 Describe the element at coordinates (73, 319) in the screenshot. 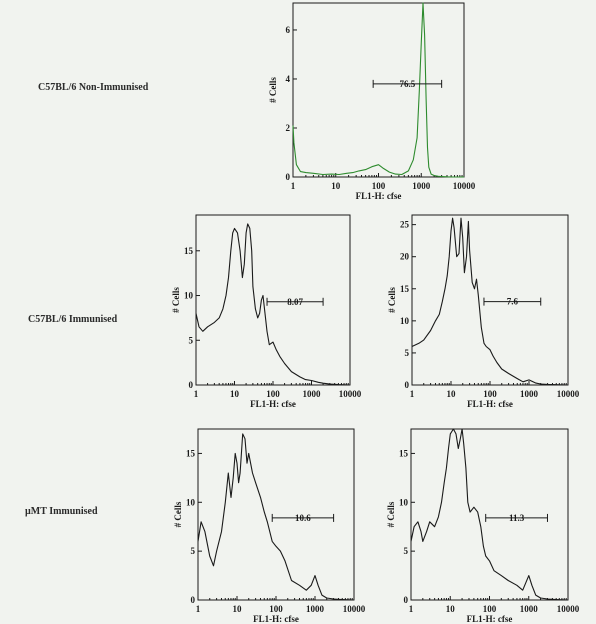

I see `row-label-c57-immunised: C57BL/6 Immunised` at that location.